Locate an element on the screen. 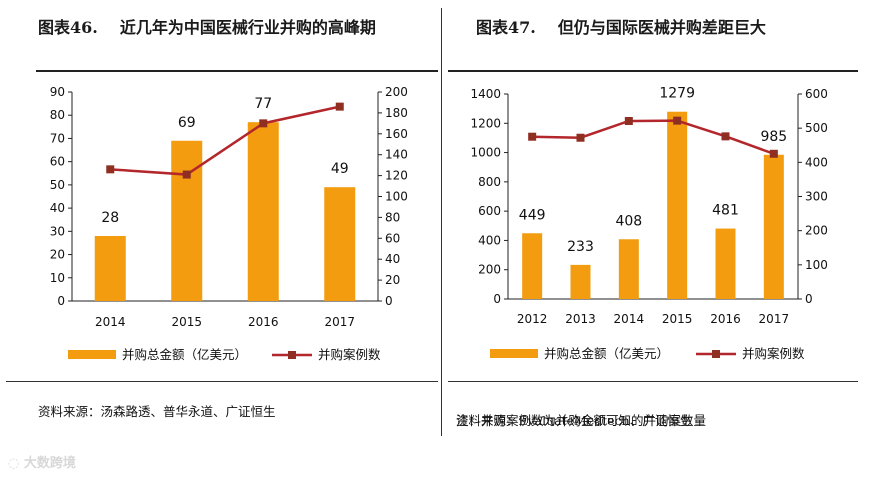 The width and height of the screenshot is (878, 481). left-tick-label: 30 is located at coordinates (57, 231).